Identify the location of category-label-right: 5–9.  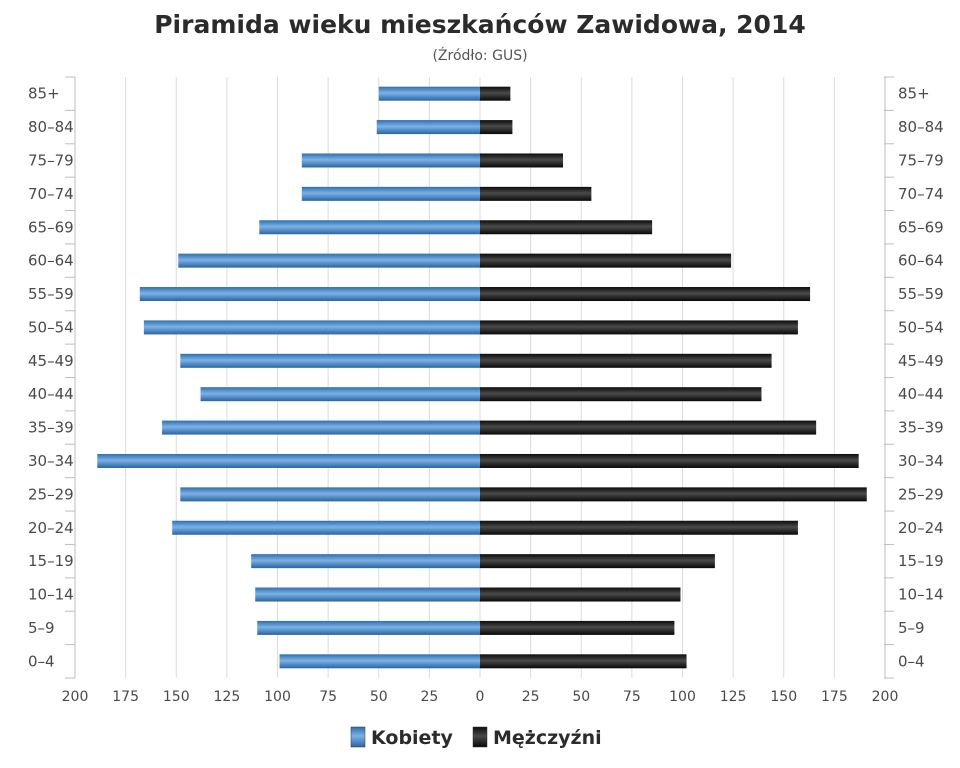
(911, 628).